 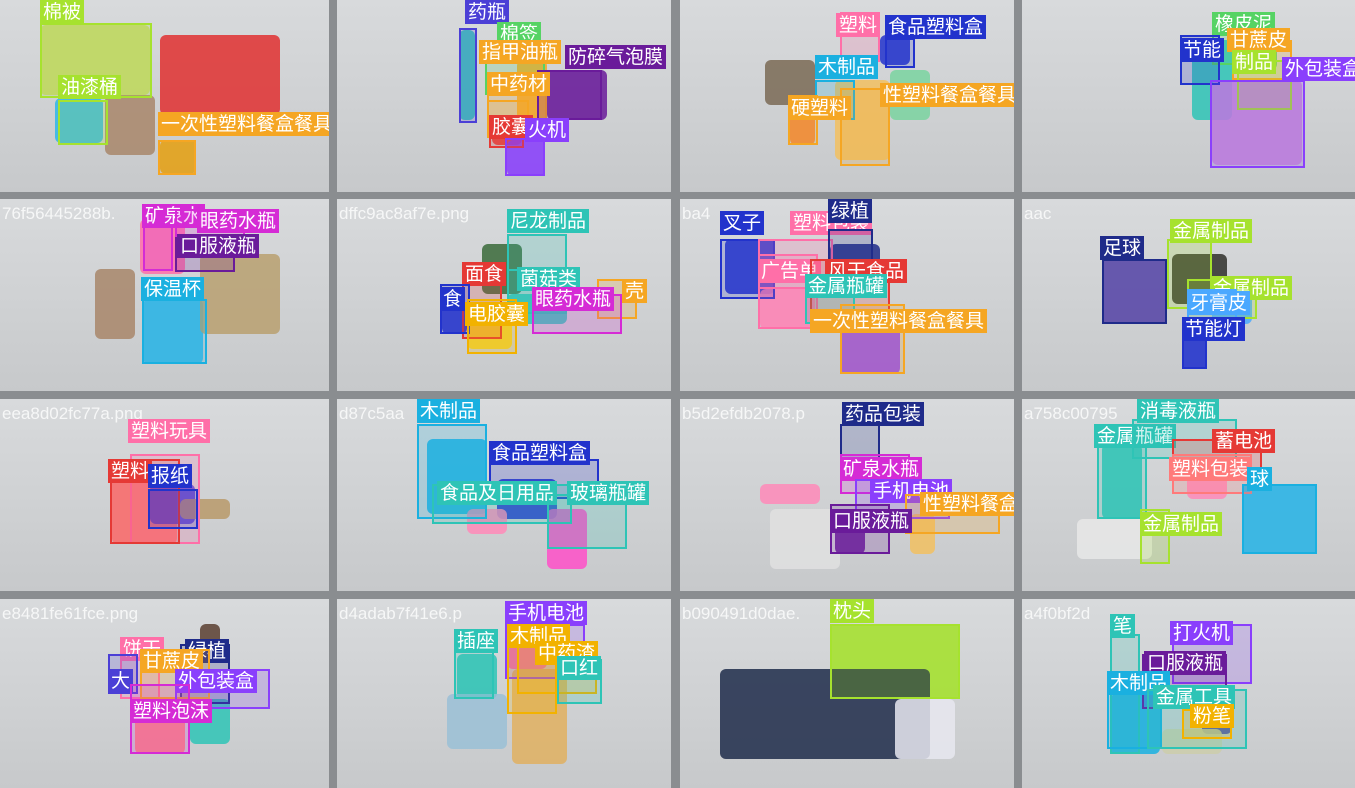 I want to click on detection-label: 食, so click(x=453, y=299).